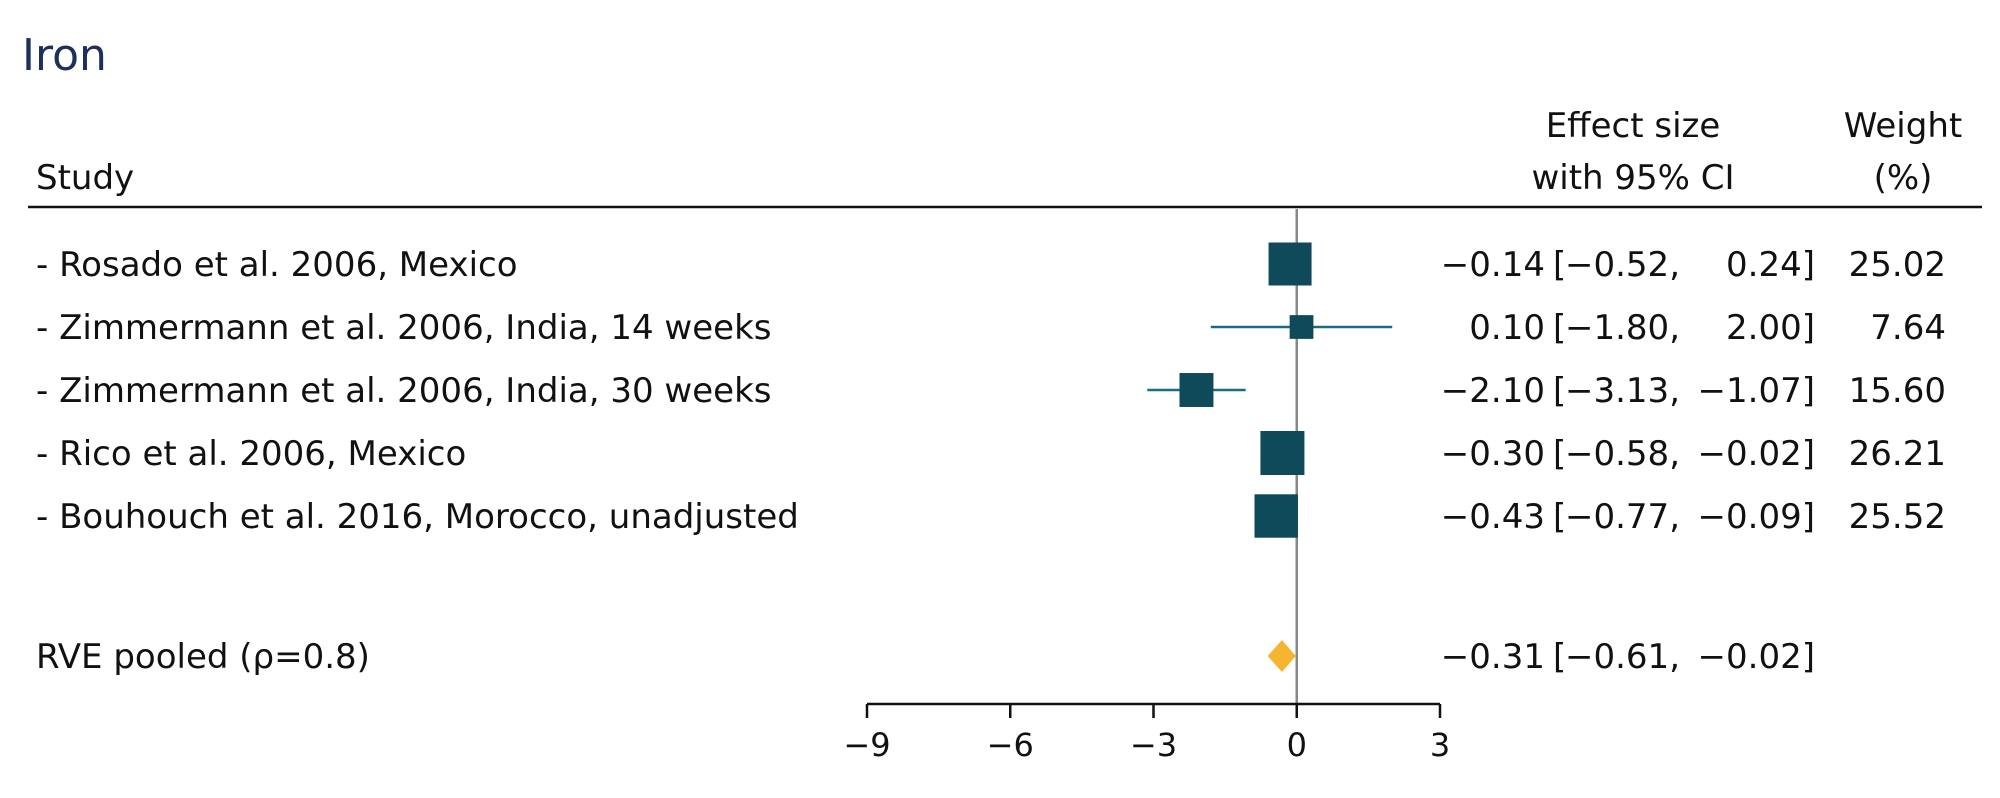 Image resolution: width=2000 pixels, height=798 pixels. Describe the element at coordinates (251, 454) in the screenshot. I see `study-label: - Rico et al. 2006, Mexico` at that location.